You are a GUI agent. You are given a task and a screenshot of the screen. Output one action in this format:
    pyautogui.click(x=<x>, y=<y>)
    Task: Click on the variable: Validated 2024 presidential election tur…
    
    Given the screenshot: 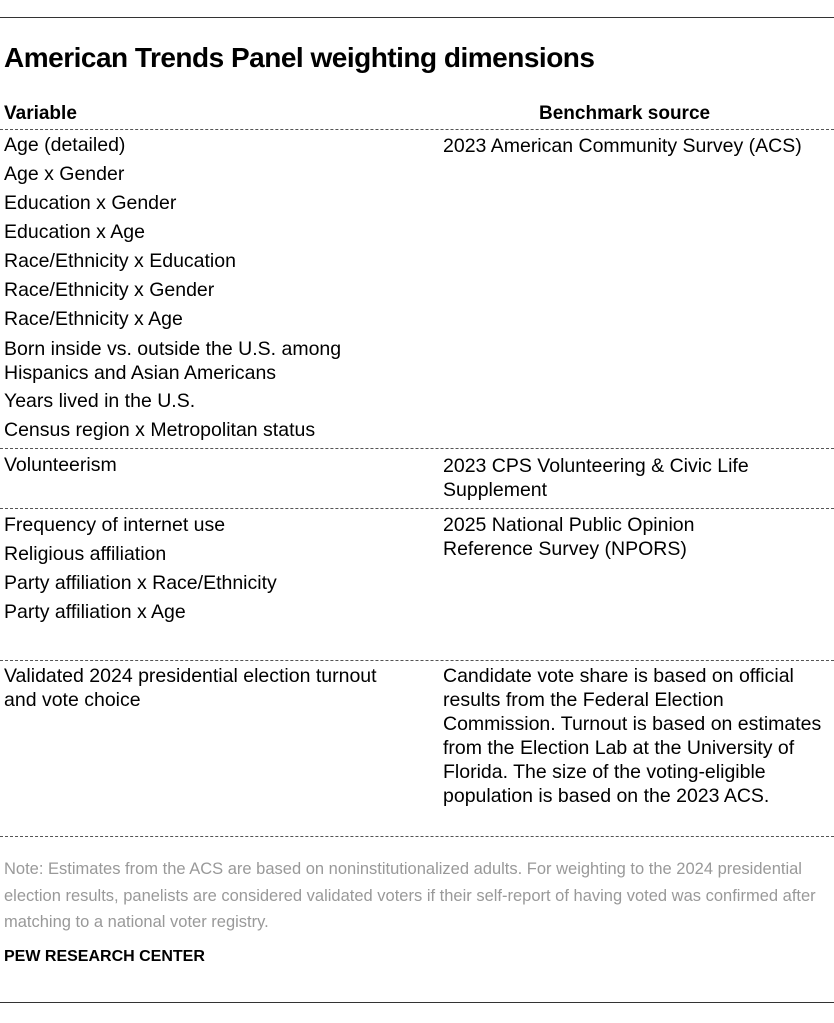 What is the action you would take?
    pyautogui.click(x=190, y=688)
    